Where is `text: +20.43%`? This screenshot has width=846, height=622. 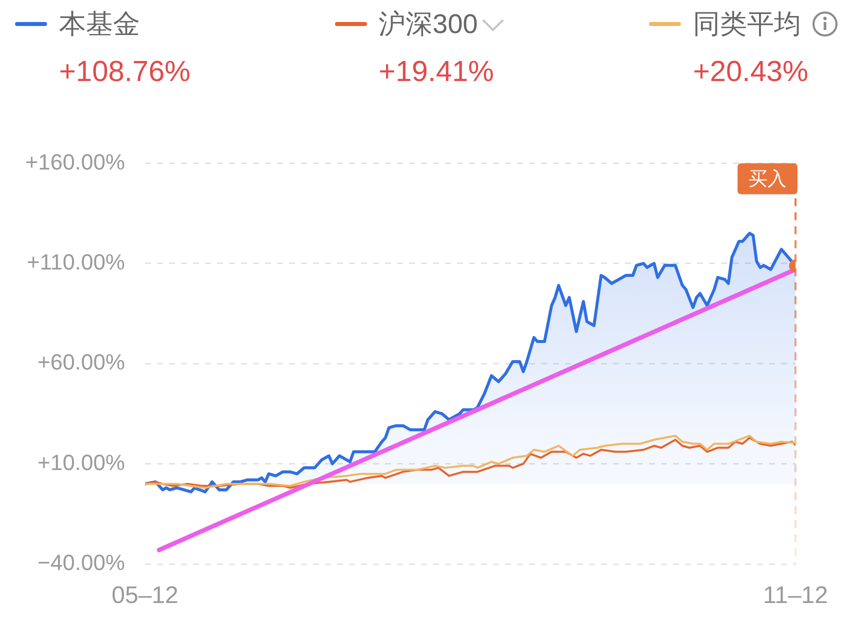
text: +20.43% is located at coordinates (751, 72).